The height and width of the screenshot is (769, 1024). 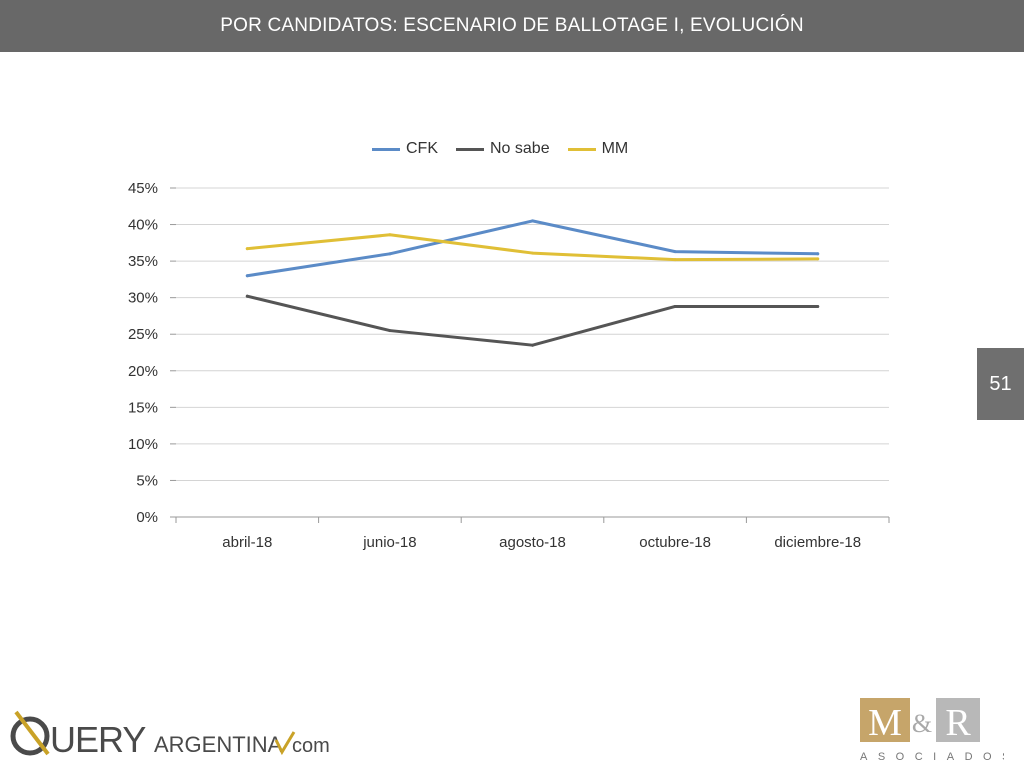 I want to click on query-argentina-logo-mark: UERY ARGENTINA com, so click(x=170, y=735).